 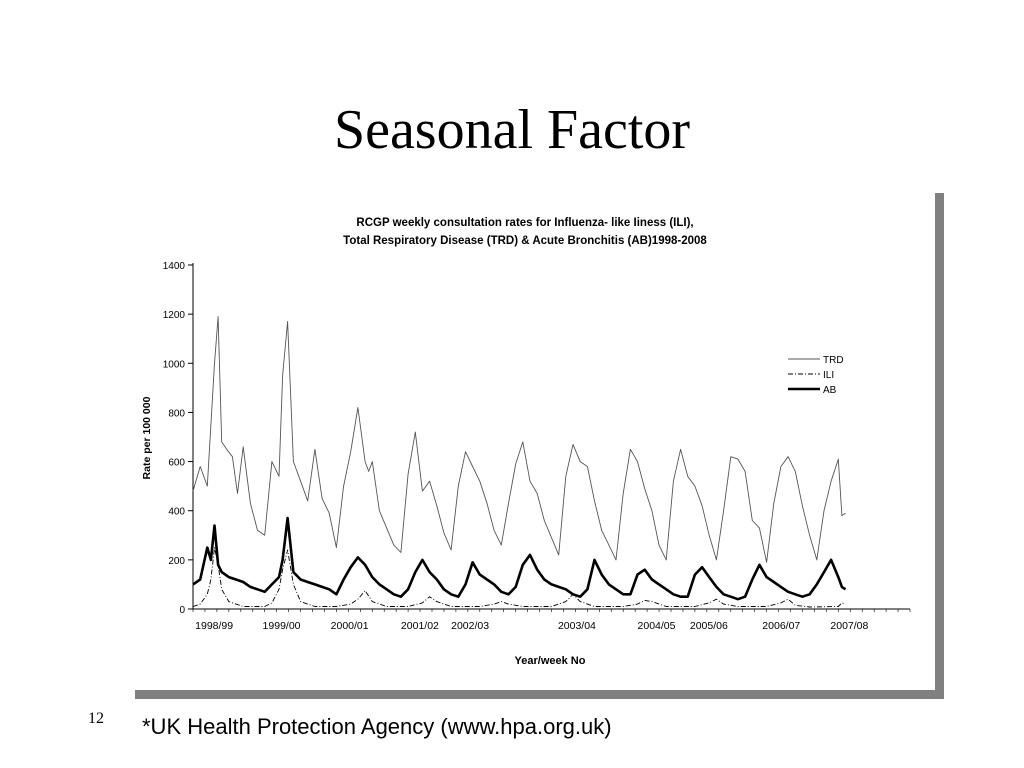 What do you see at coordinates (470, 626) in the screenshot?
I see `x-tick-label: 2002/03` at bounding box center [470, 626].